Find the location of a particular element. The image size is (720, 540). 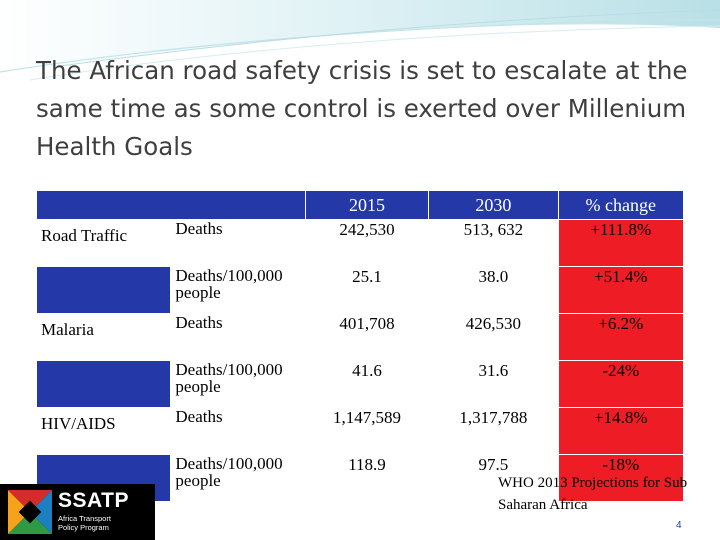

table-row: Deaths/100,000 people 25.1 38.0 +51.4% is located at coordinates (360, 290).